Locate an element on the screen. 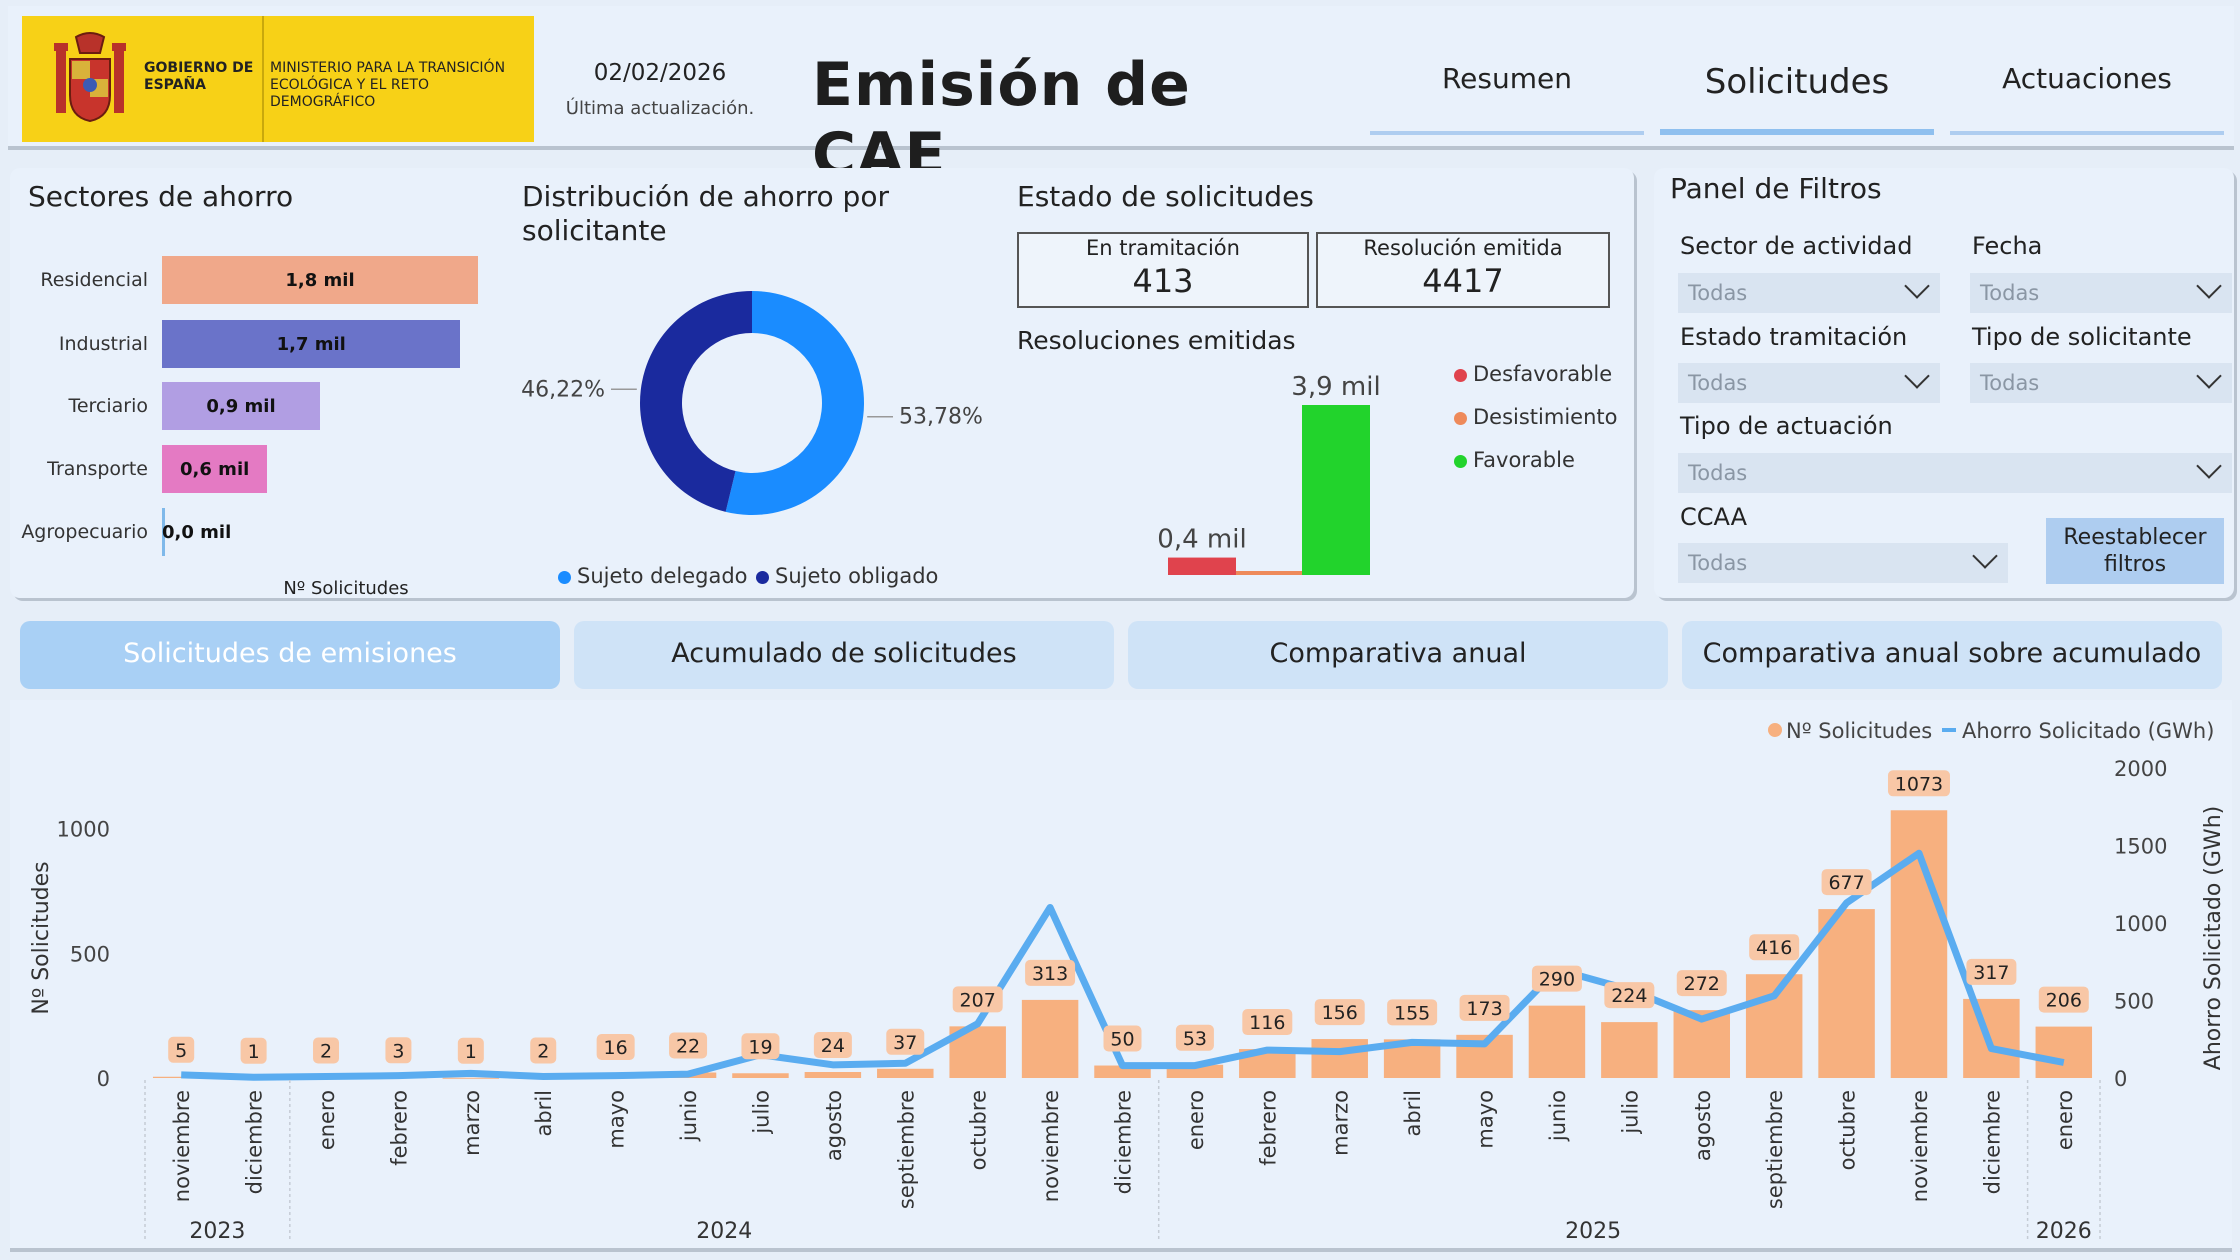  donut-slice-label: 53,78% is located at coordinates (941, 417).